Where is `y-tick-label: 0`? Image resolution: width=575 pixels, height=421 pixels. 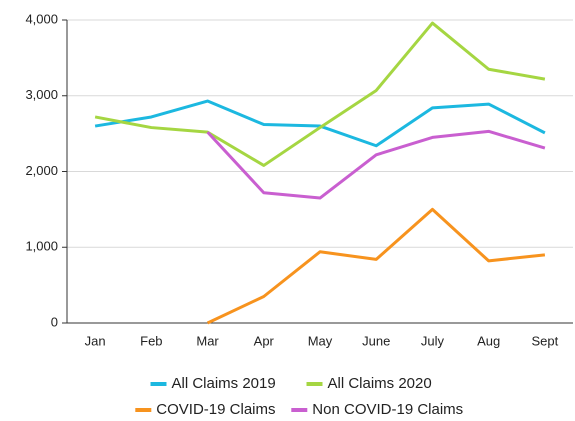
y-tick-label: 0 is located at coordinates (54, 321).